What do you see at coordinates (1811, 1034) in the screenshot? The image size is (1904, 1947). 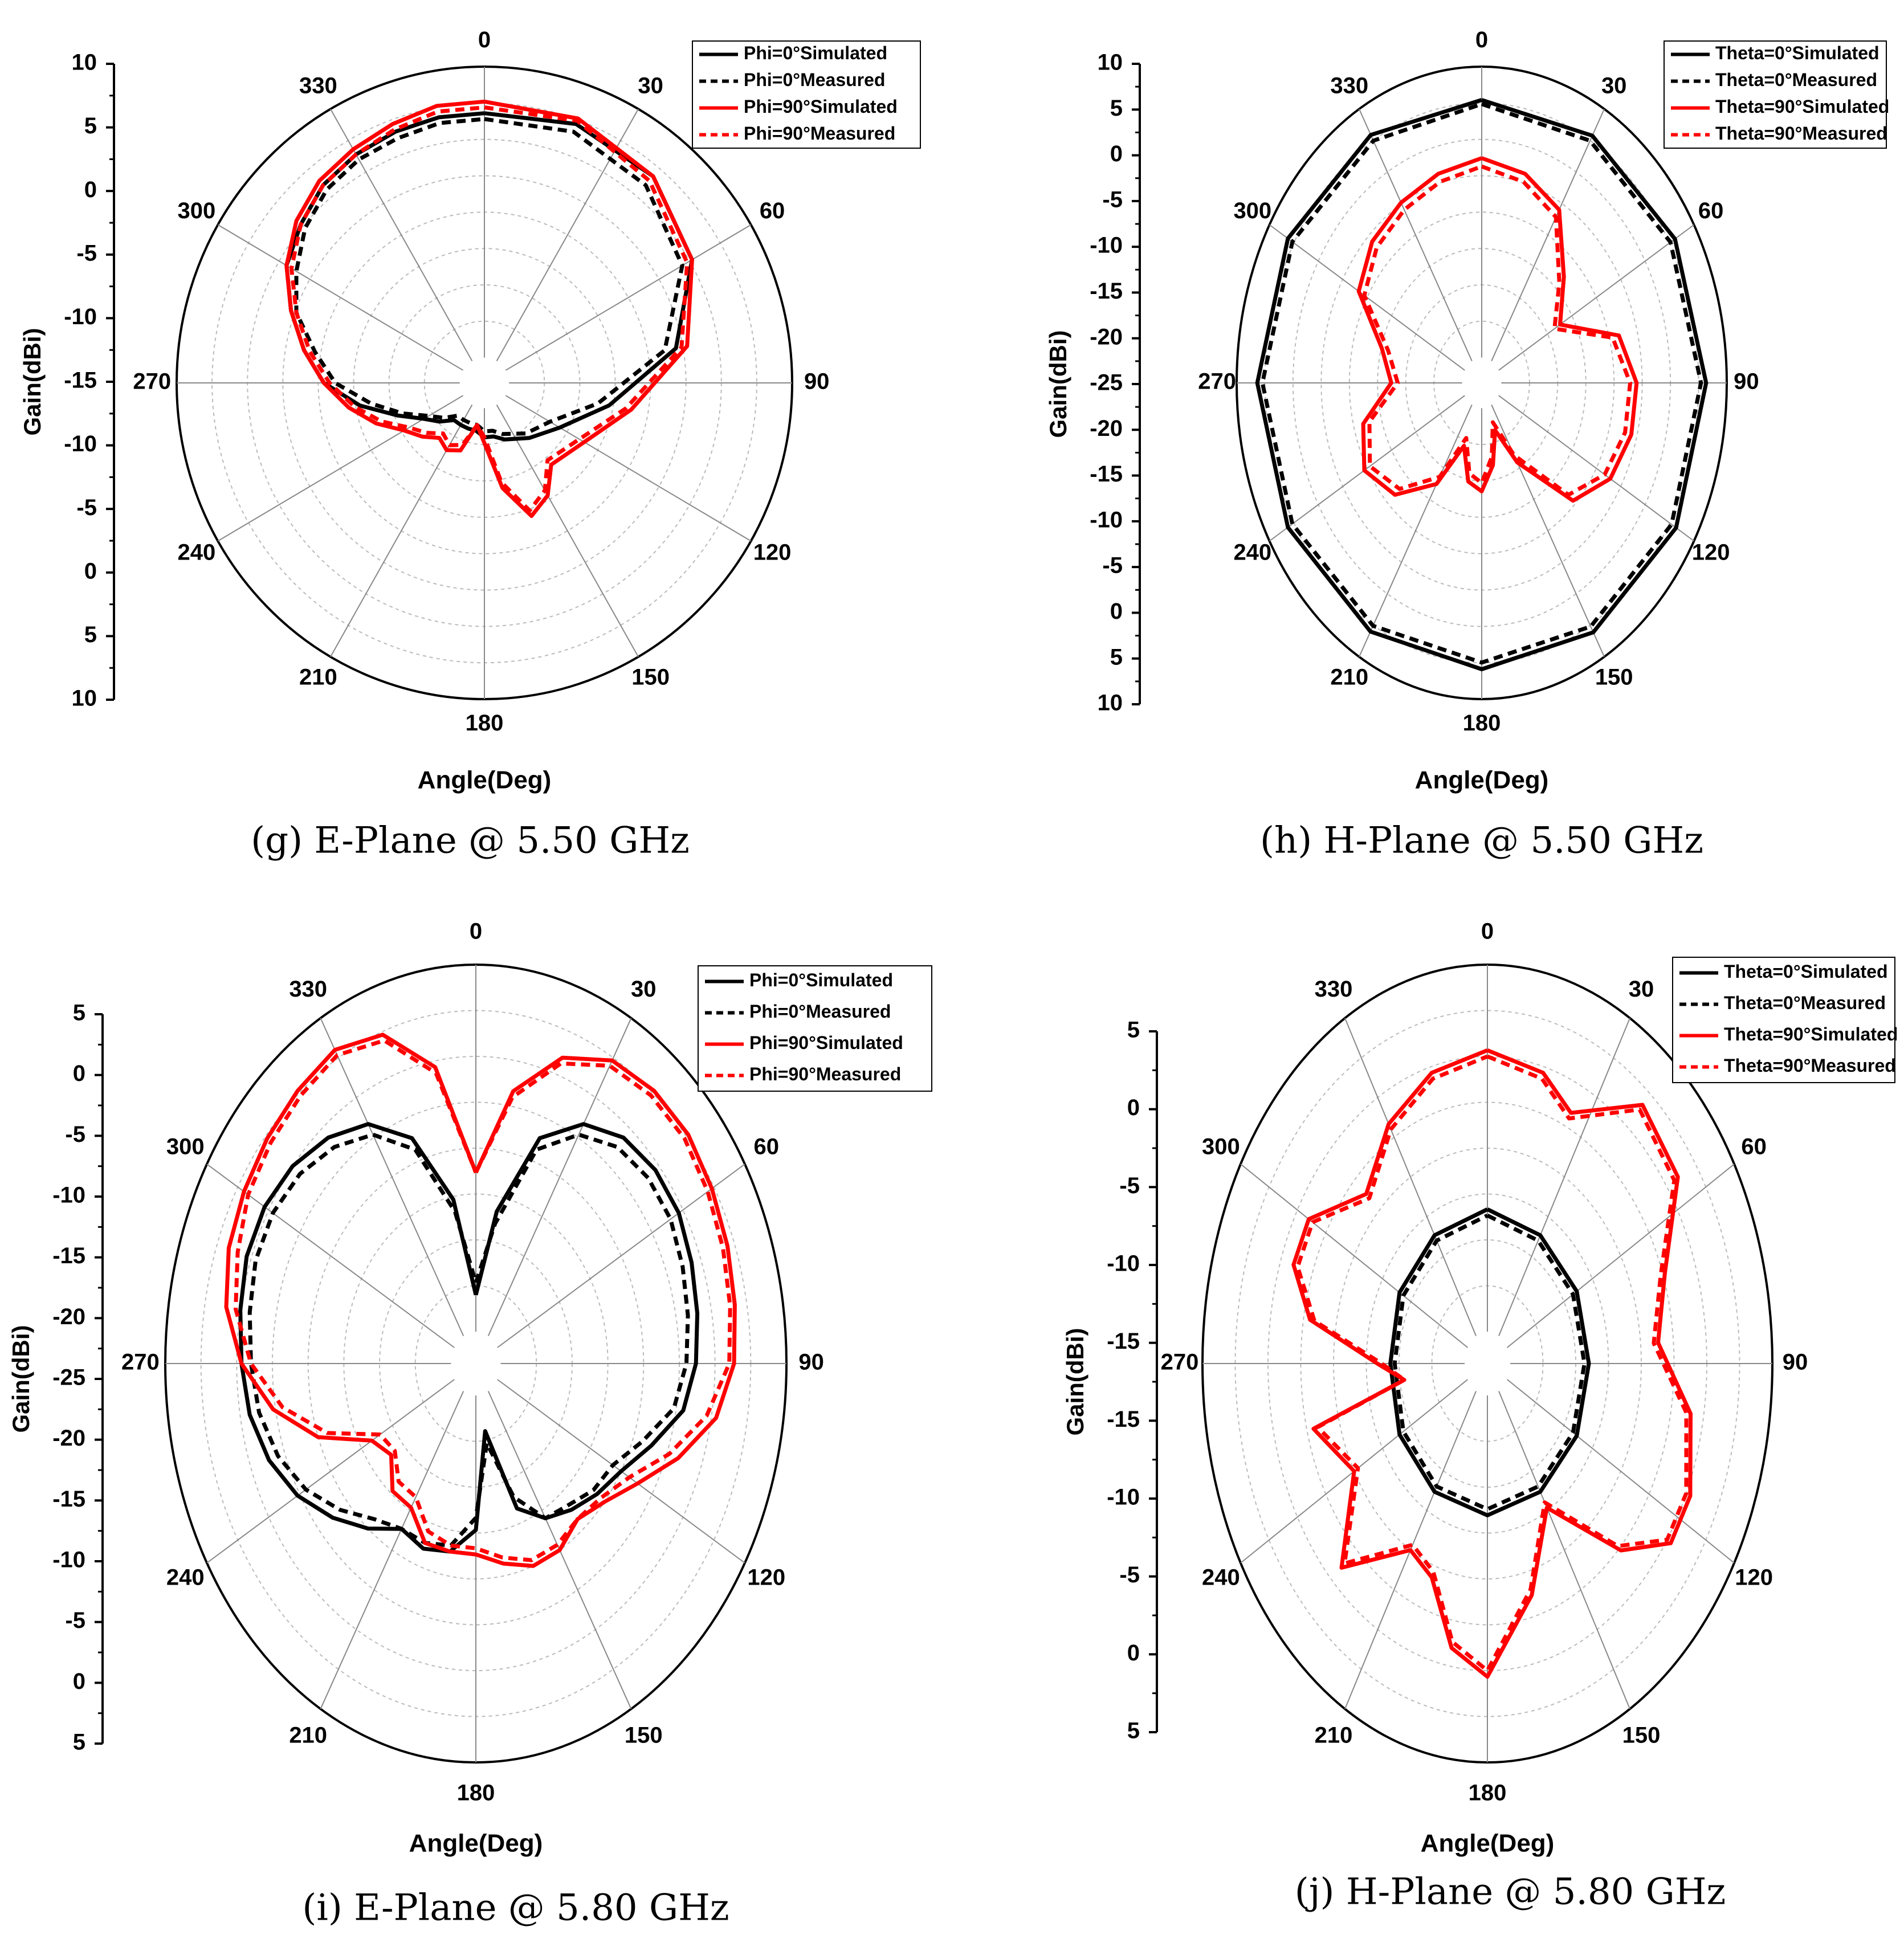 I see `legend-label: Theta=90°Simulated` at bounding box center [1811, 1034].